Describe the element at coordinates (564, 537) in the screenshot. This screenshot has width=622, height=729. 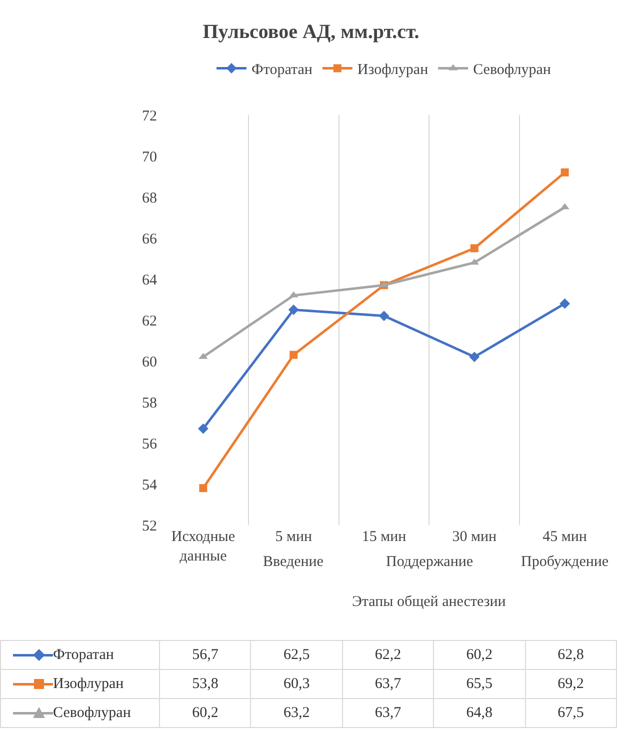
I see `x-tick-label: 45 мин` at that location.